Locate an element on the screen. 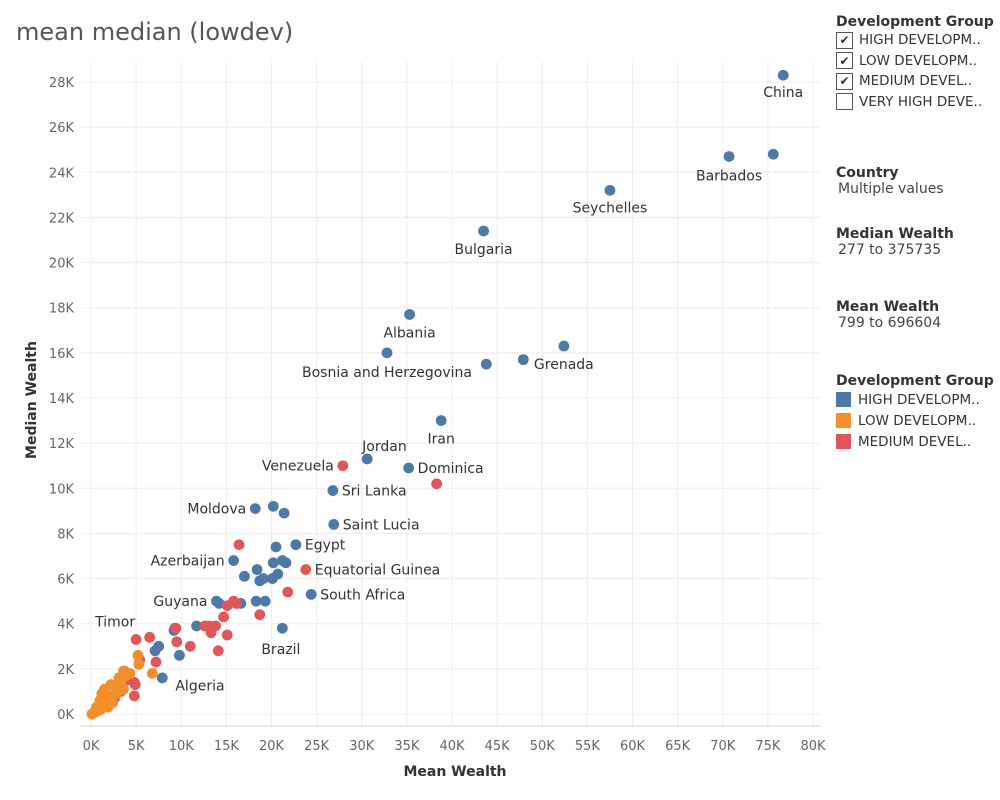 The height and width of the screenshot is (800, 1000). legend-item: HIGH DEVELOPM.. is located at coordinates (915, 399).